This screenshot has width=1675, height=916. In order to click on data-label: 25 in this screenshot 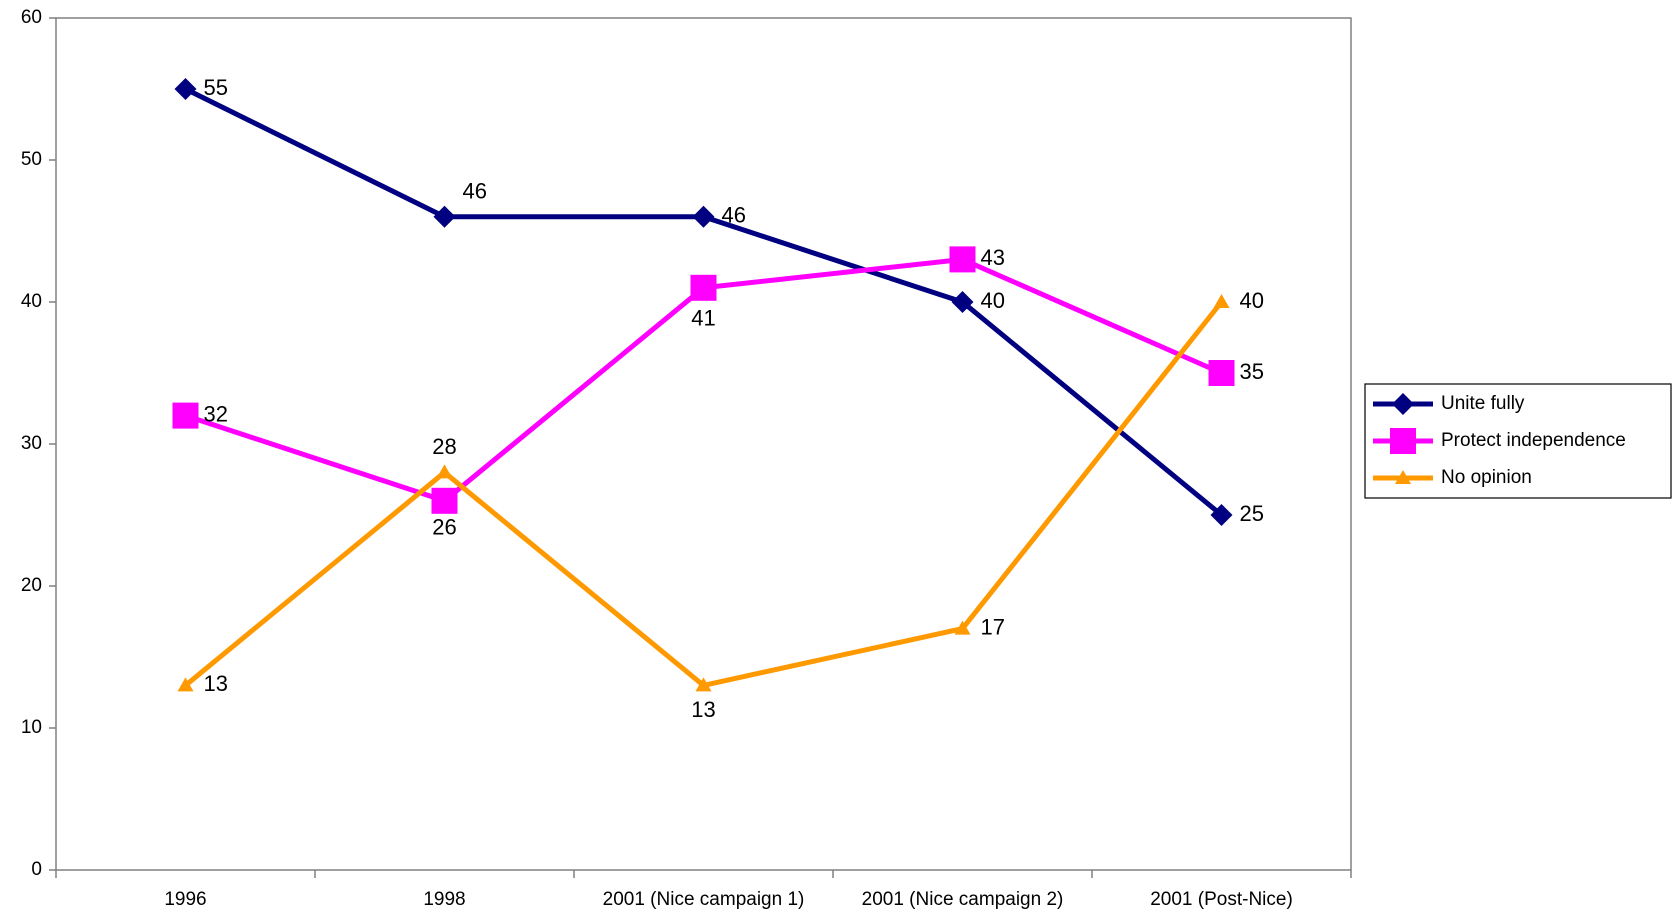, I will do `click(1252, 513)`.